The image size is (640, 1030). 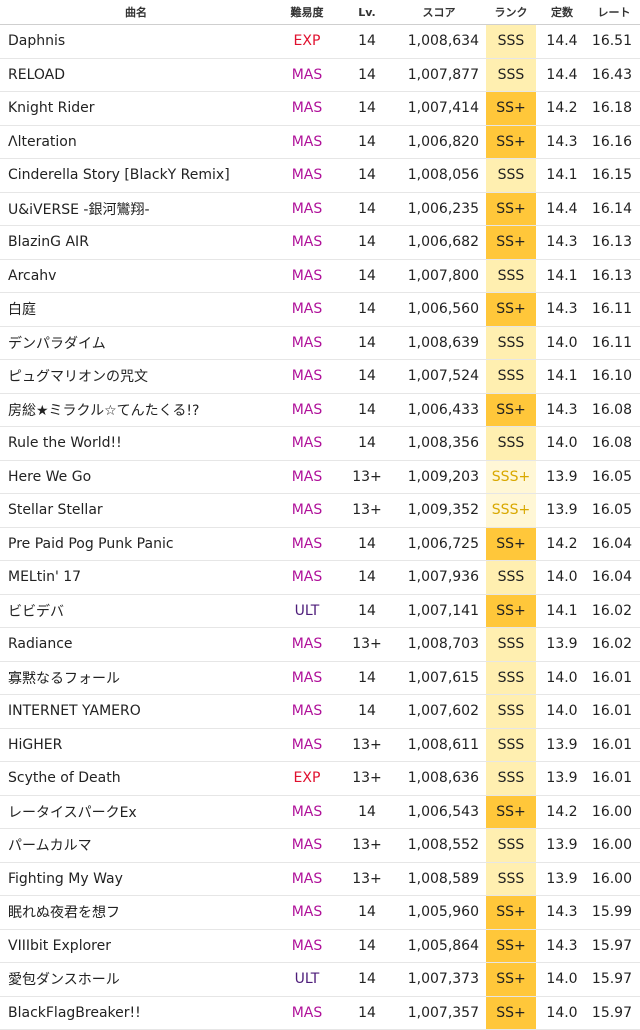 I want to click on constant-cell: 14.4, so click(x=562, y=209).